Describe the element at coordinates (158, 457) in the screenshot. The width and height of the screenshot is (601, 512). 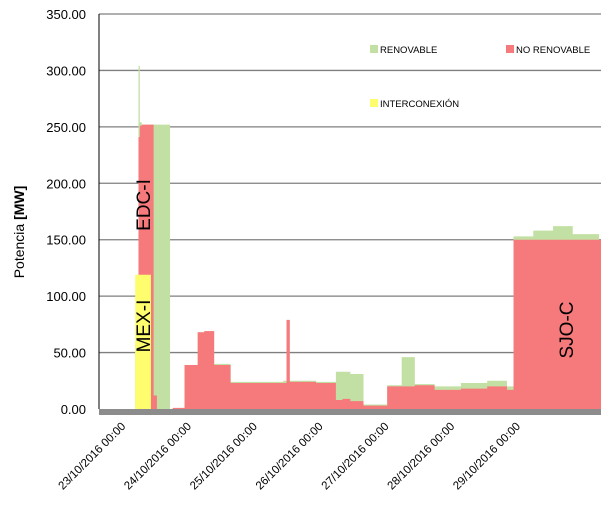
I see `x-tick-label: 24/10/2016 00:00` at that location.